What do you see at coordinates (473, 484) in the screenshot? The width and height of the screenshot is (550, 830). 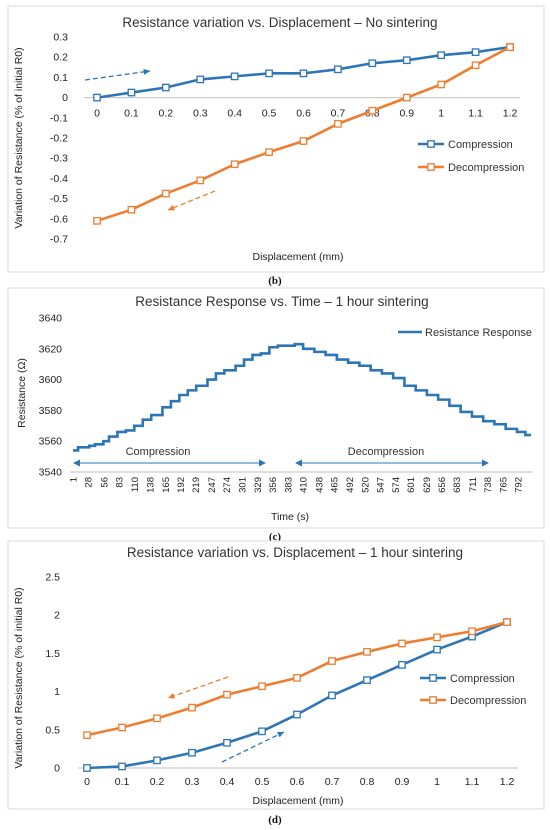 I see `chart-c-xtick-label: 711` at bounding box center [473, 484].